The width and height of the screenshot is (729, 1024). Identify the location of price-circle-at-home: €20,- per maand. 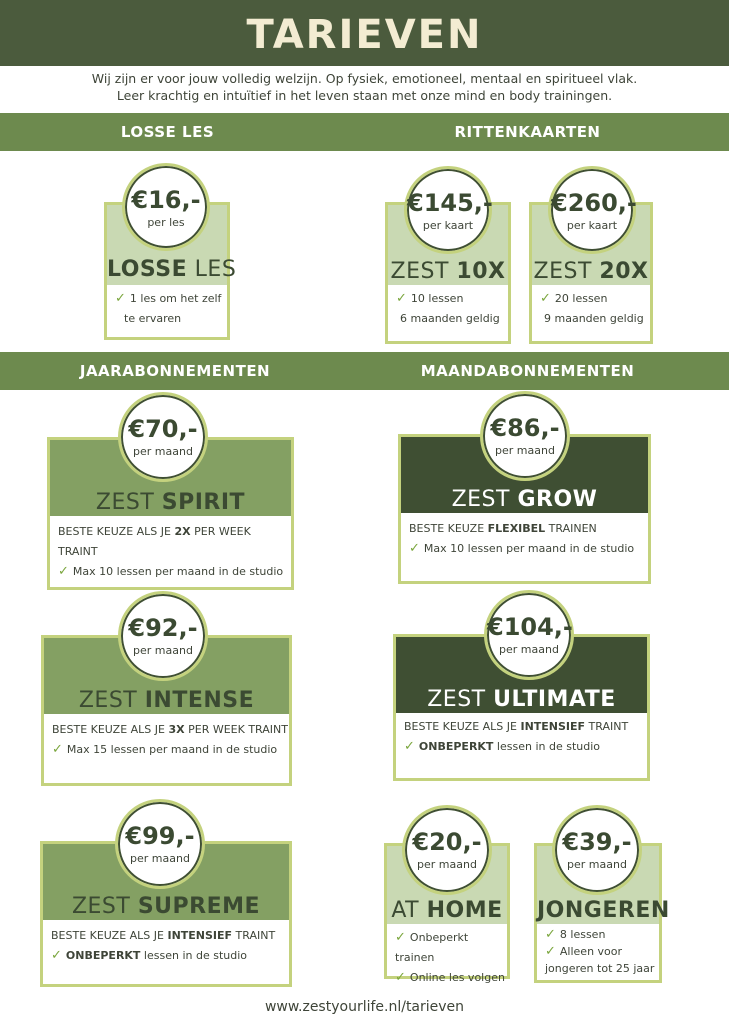
(447, 850).